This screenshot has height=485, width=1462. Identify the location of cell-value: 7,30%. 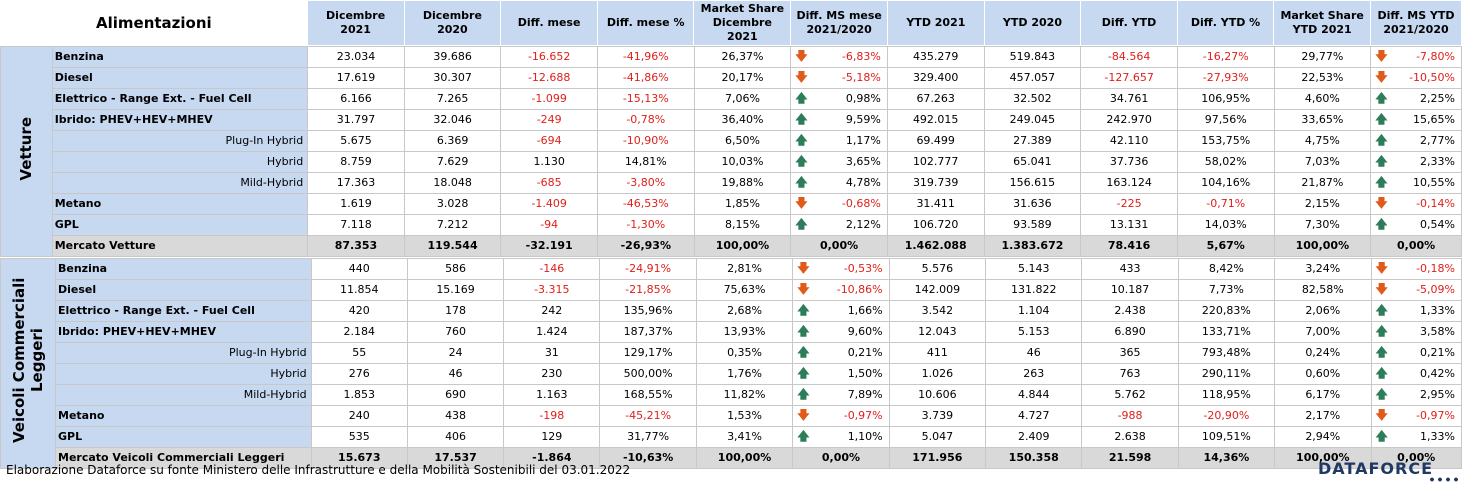
(1322, 225).